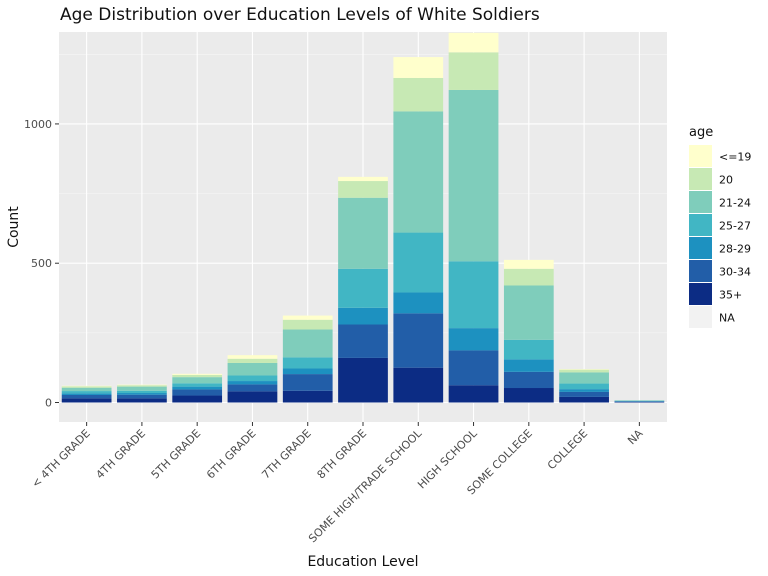  What do you see at coordinates (14, 227) in the screenshot?
I see `y-axis-title: Count` at bounding box center [14, 227].